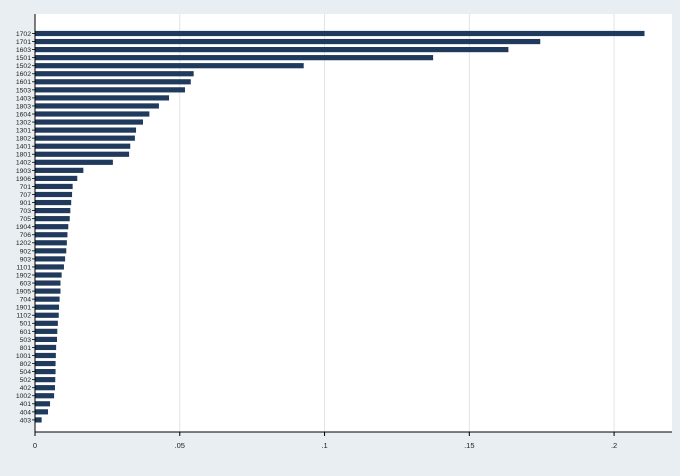  What do you see at coordinates (26, 283) in the screenshot?
I see `category-label: 603` at bounding box center [26, 283].